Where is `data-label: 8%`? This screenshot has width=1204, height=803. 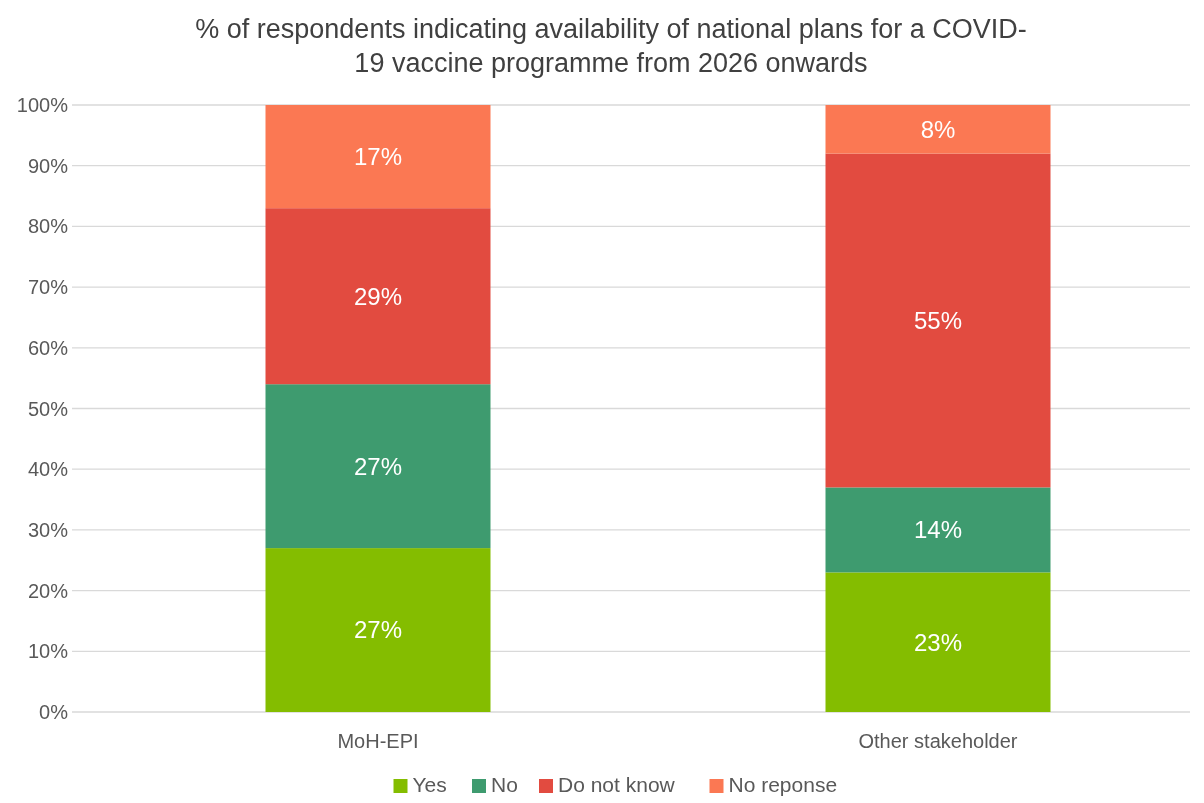
data-label: 8% is located at coordinates (938, 129).